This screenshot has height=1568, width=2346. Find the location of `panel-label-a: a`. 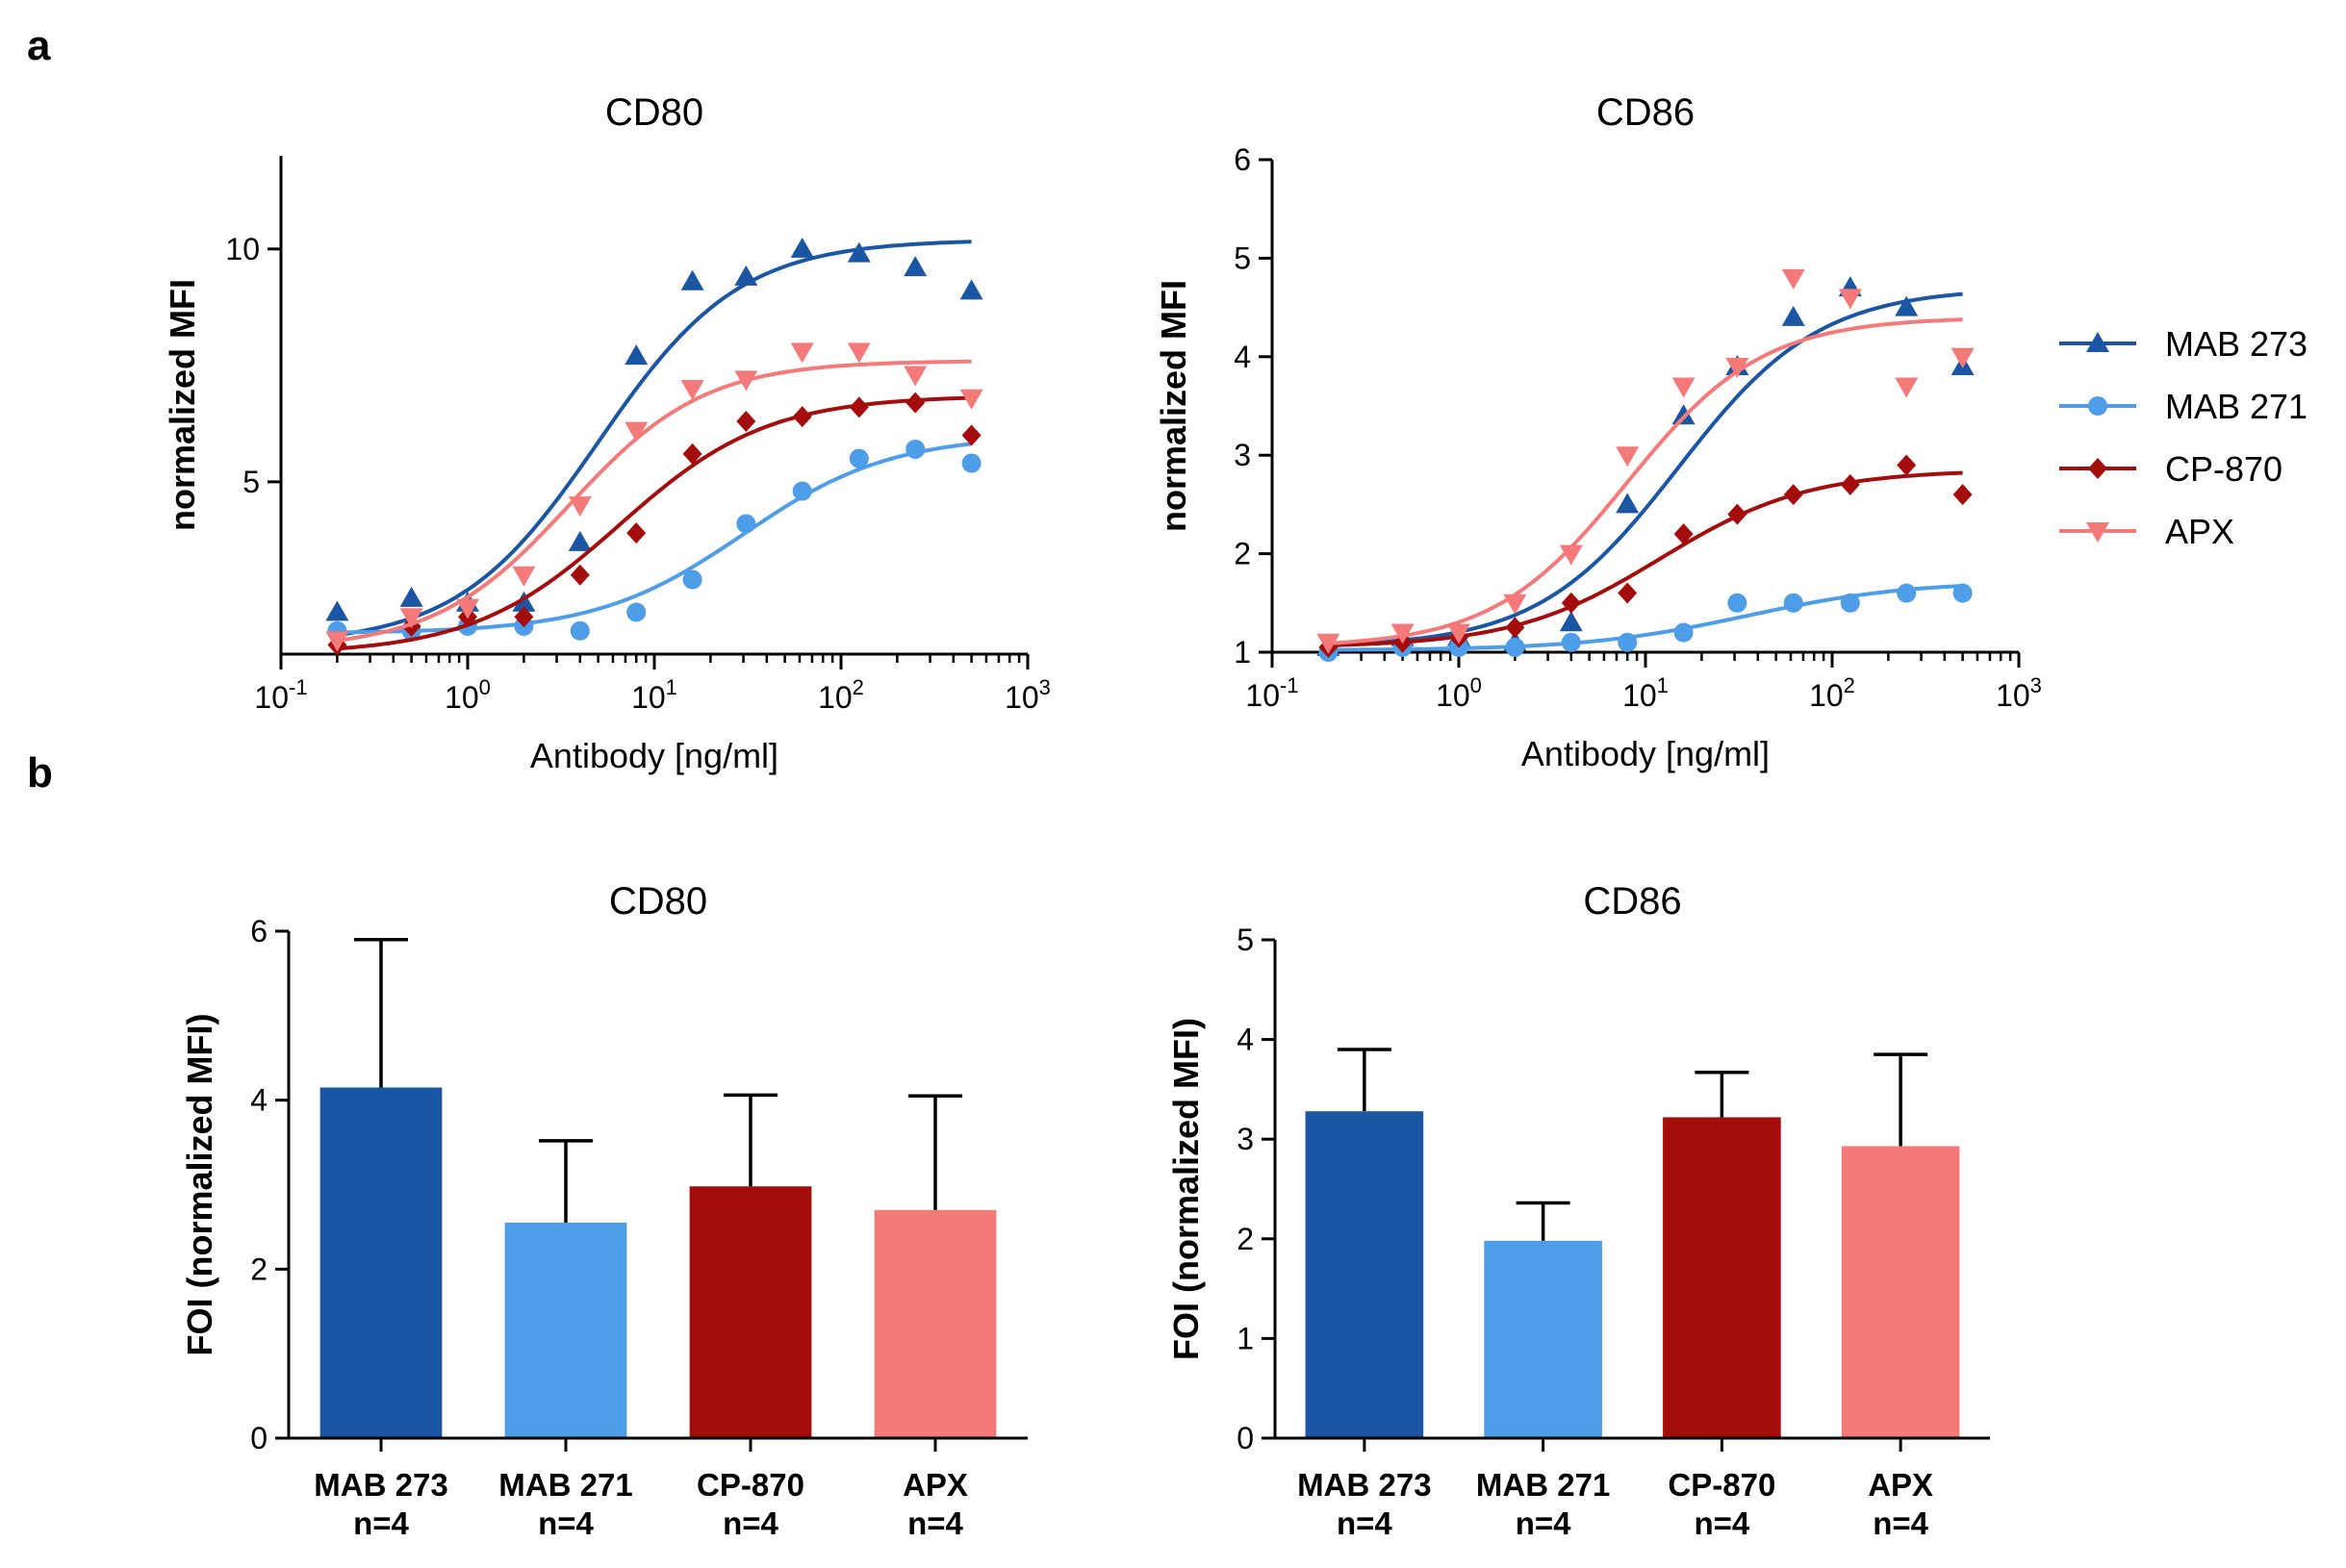

panel-label-a: a is located at coordinates (39, 45).